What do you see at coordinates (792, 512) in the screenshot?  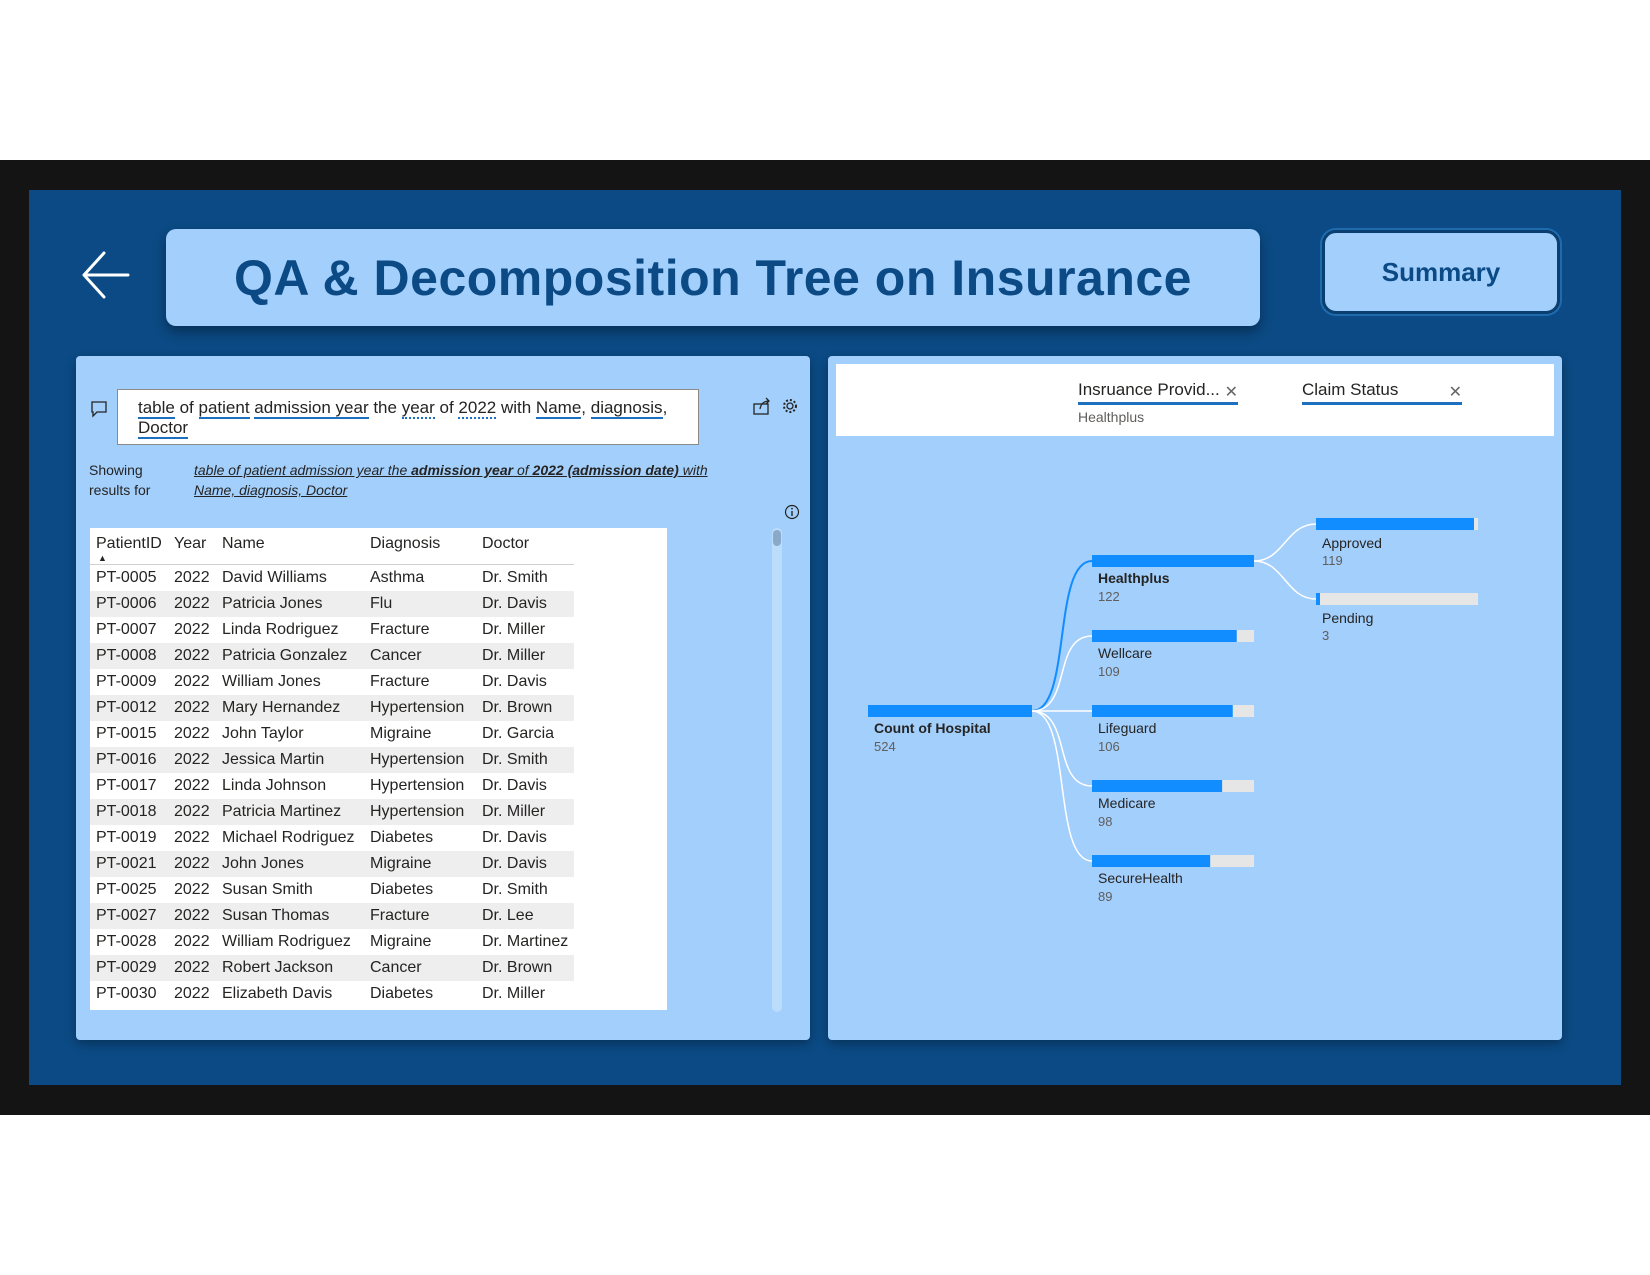 I see `info-icon` at bounding box center [792, 512].